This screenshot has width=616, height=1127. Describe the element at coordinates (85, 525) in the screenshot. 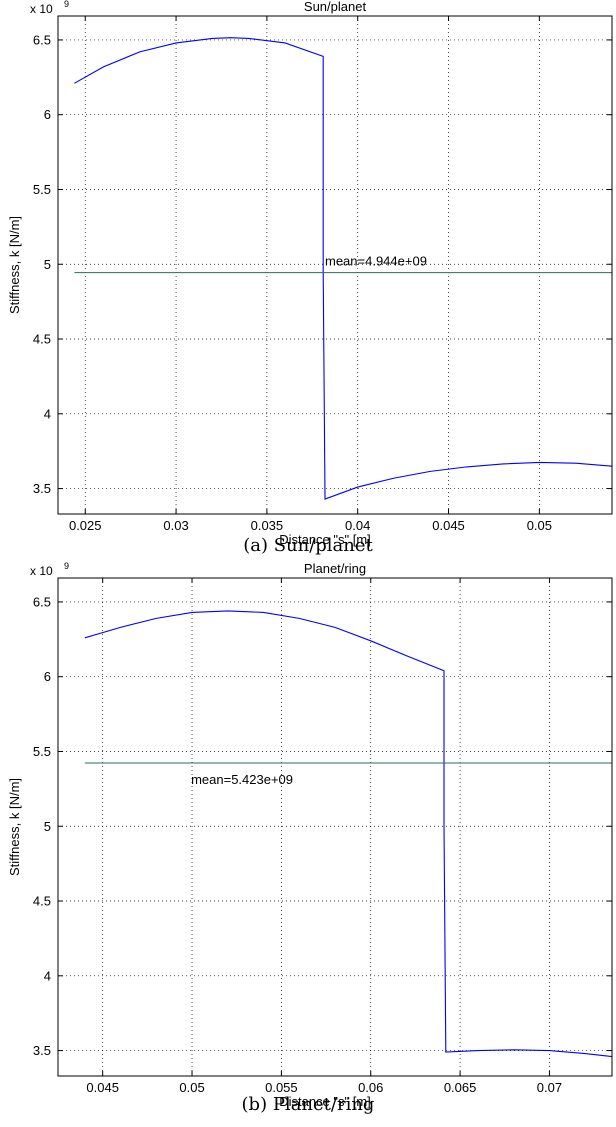

I see `x-tick-label: 0.025` at that location.